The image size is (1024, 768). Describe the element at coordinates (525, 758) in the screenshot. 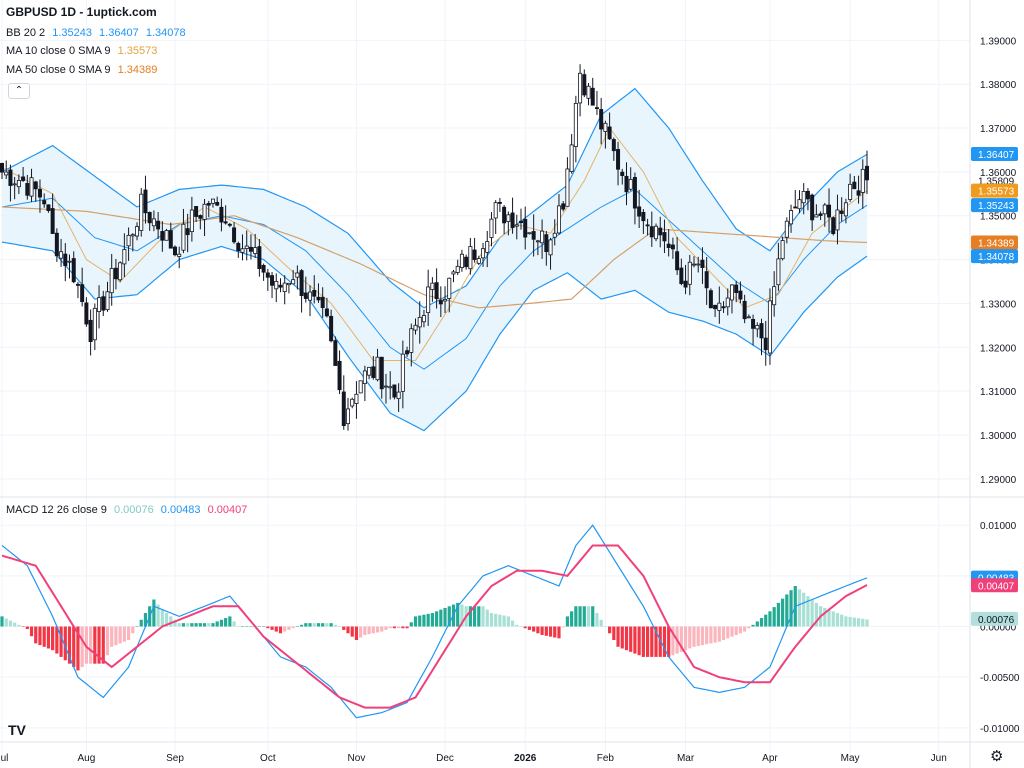

I see `time-tick-label: 2026` at that location.